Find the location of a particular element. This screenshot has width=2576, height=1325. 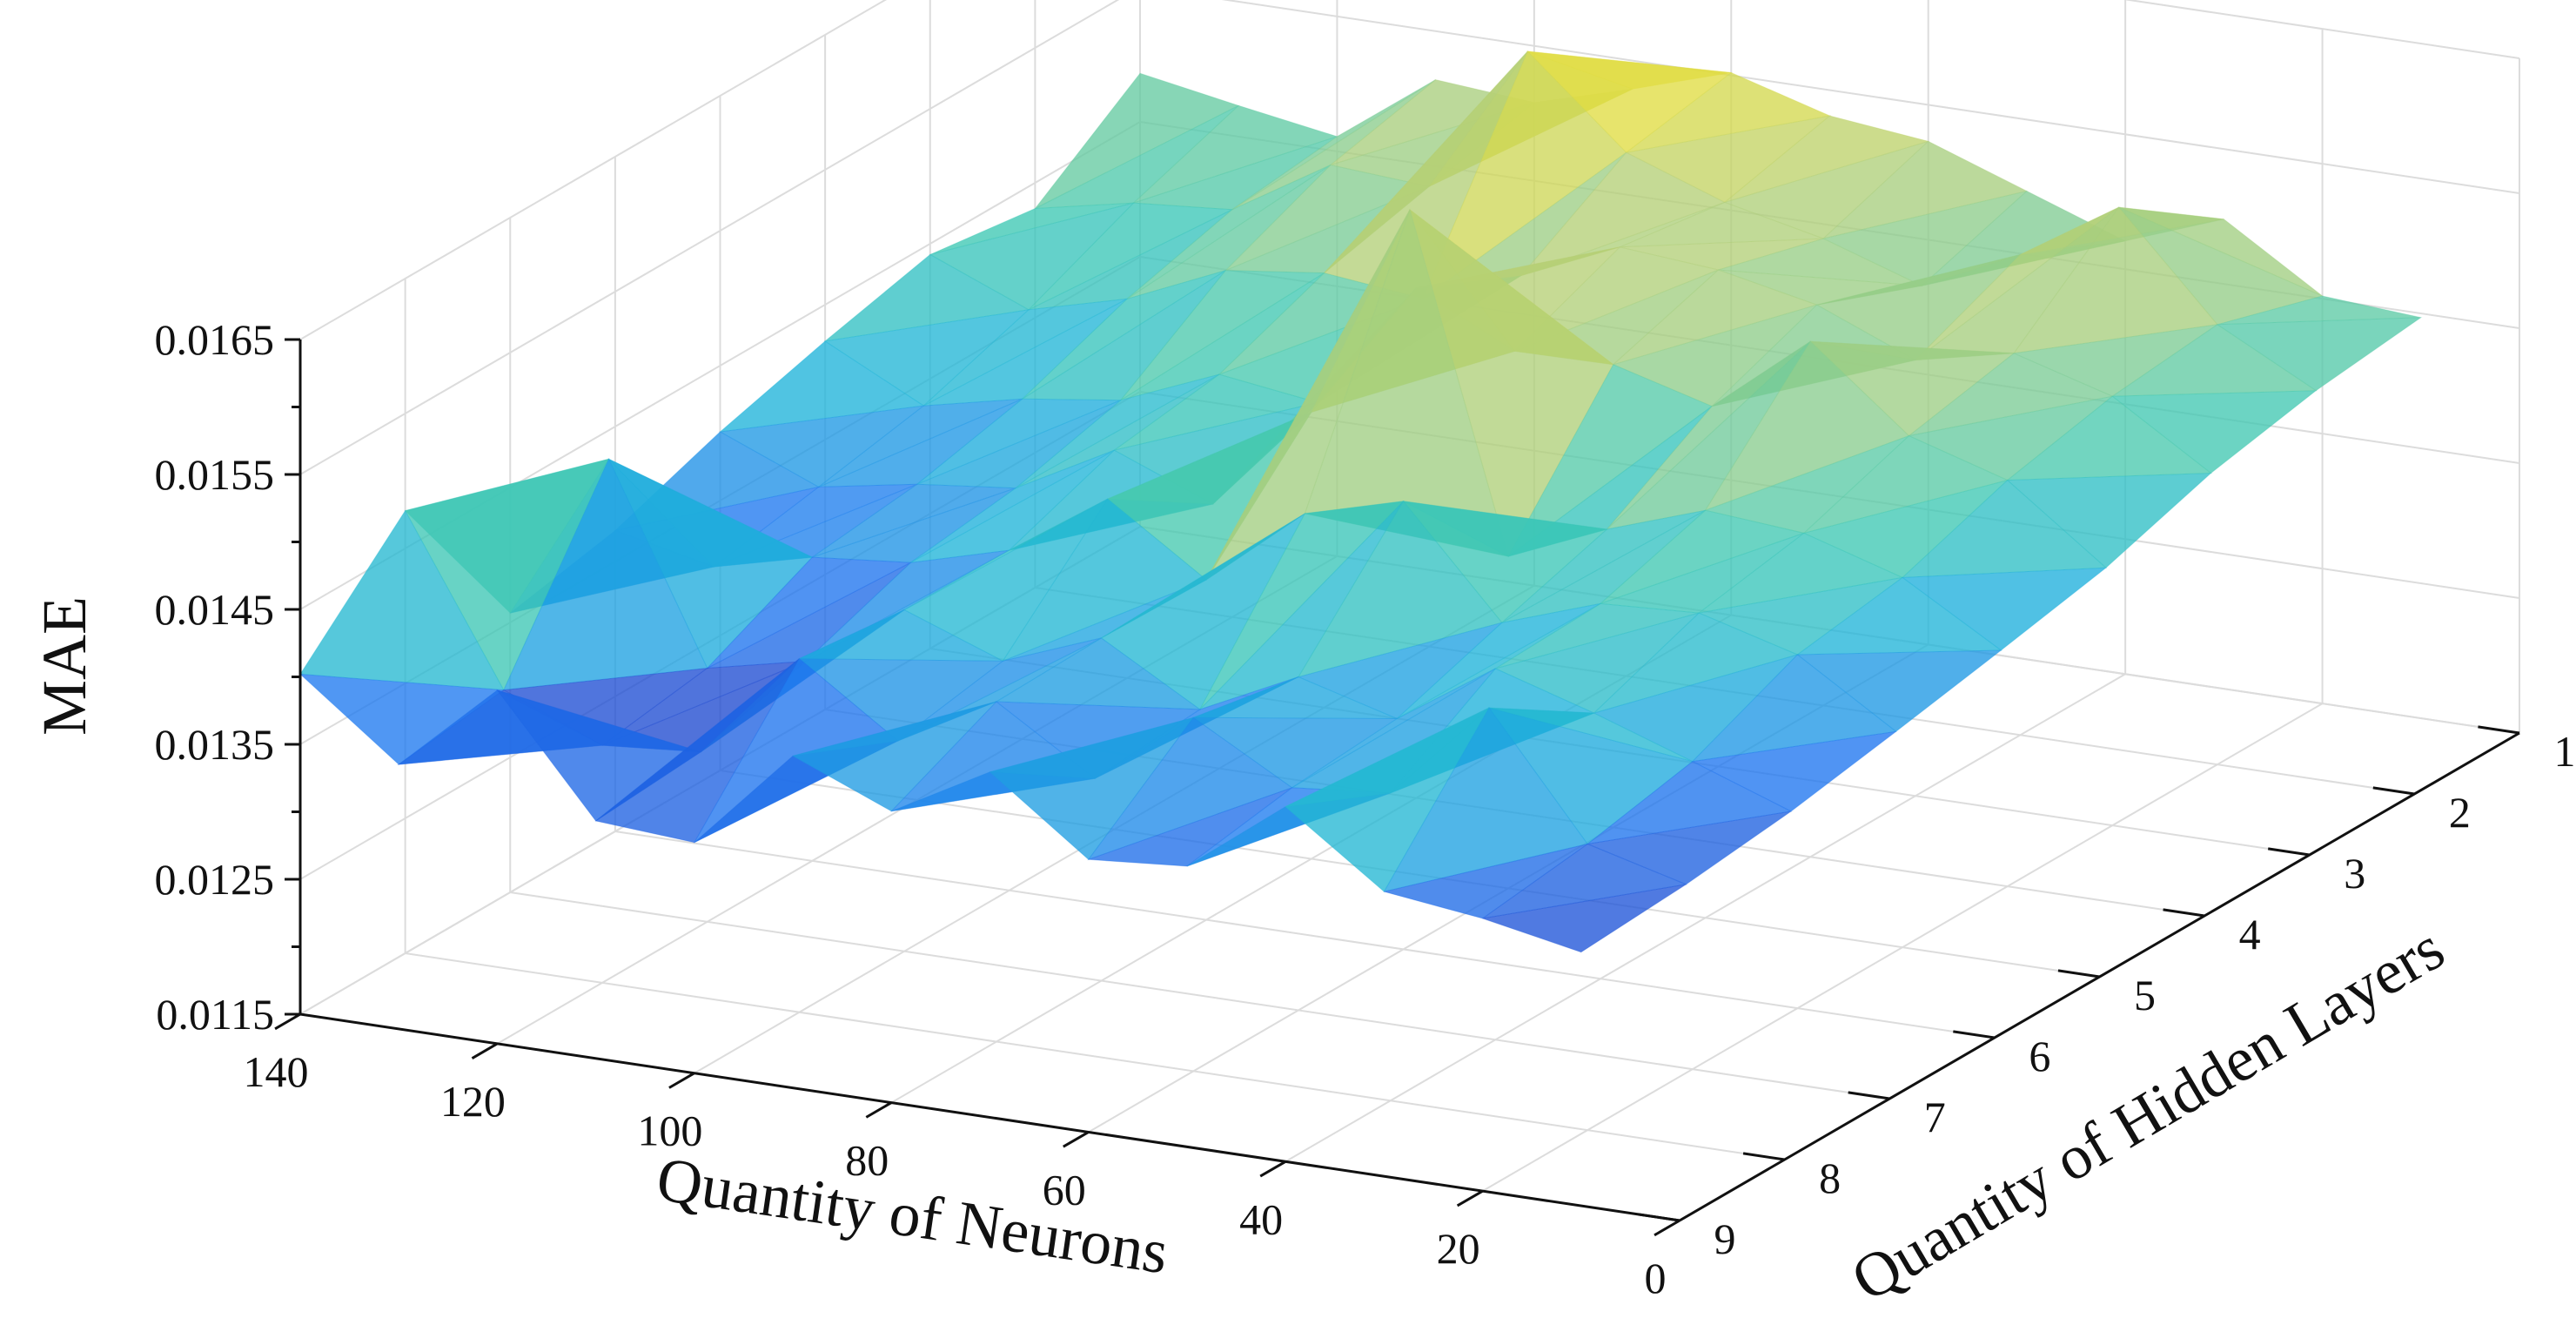

x-axis-line is located at coordinates (990, 1117).